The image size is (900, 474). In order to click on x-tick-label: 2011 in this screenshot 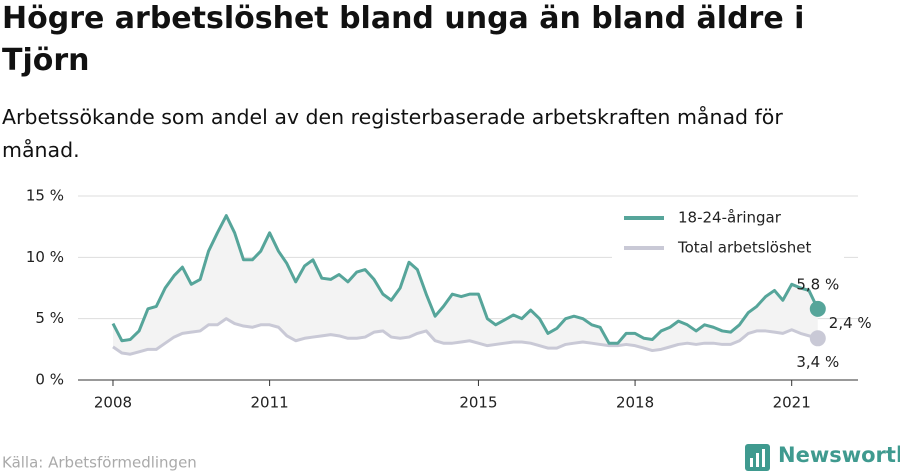, I will do `click(270, 403)`.